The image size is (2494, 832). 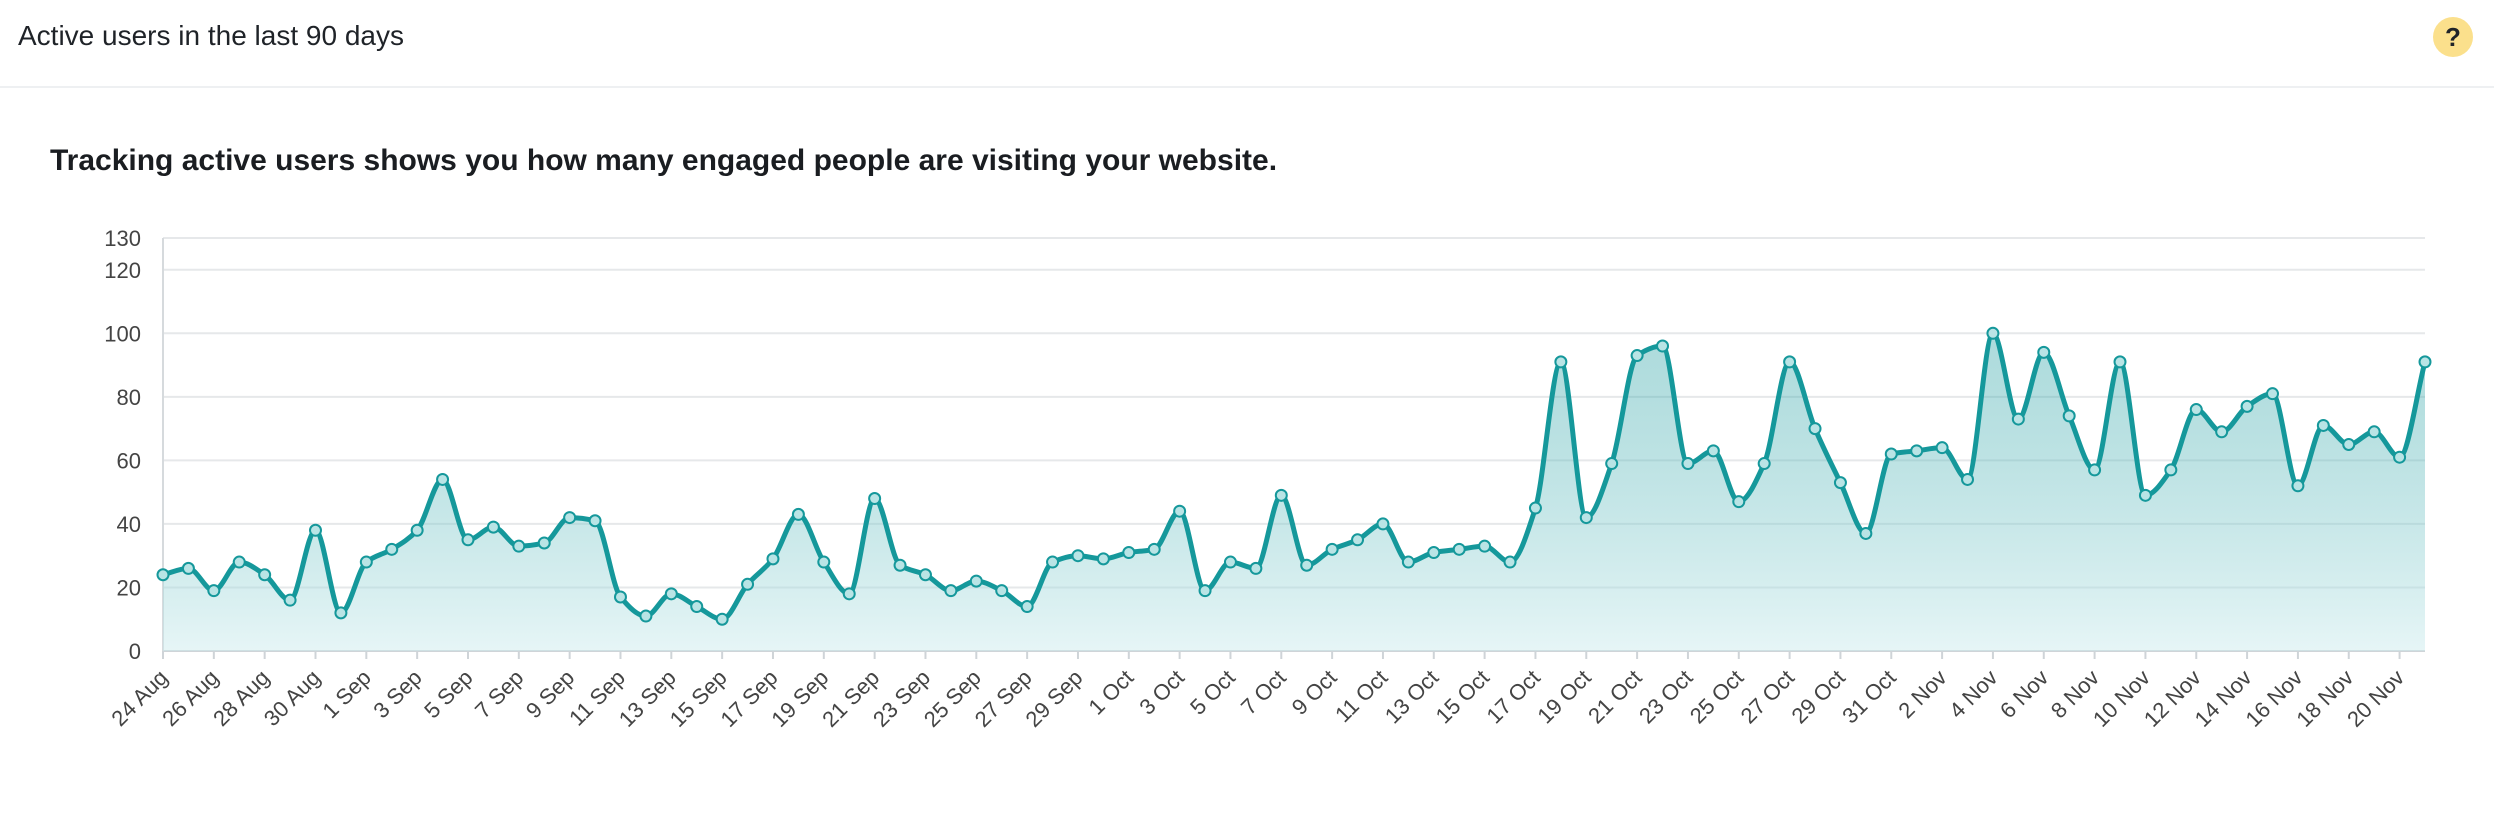 What do you see at coordinates (2121, 698) in the screenshot?
I see `x-tick-label: 10 Nov` at bounding box center [2121, 698].